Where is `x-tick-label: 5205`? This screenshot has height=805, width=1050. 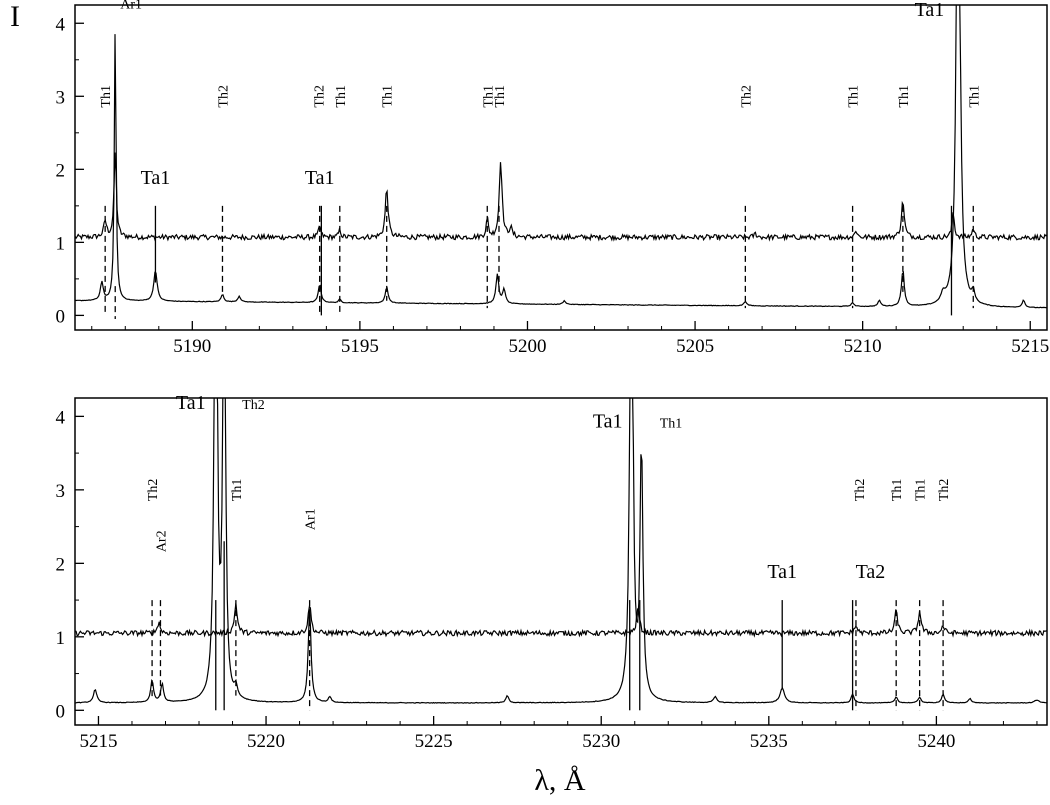
x-tick-label: 5205 is located at coordinates (695, 346).